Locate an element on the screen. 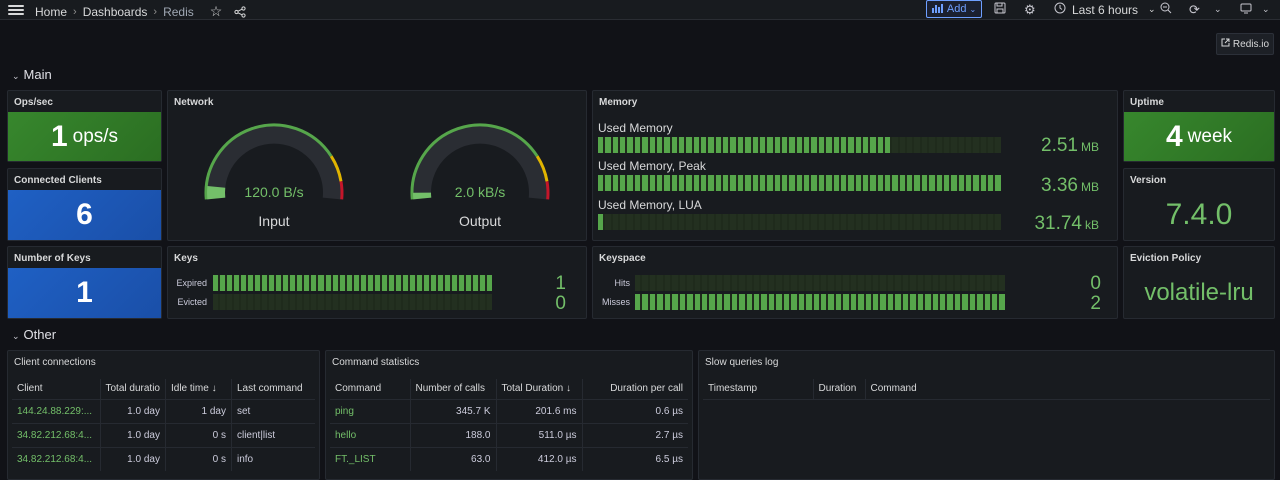 The width and height of the screenshot is (1280, 480). breadcrumb-home: Home is located at coordinates (51, 12).